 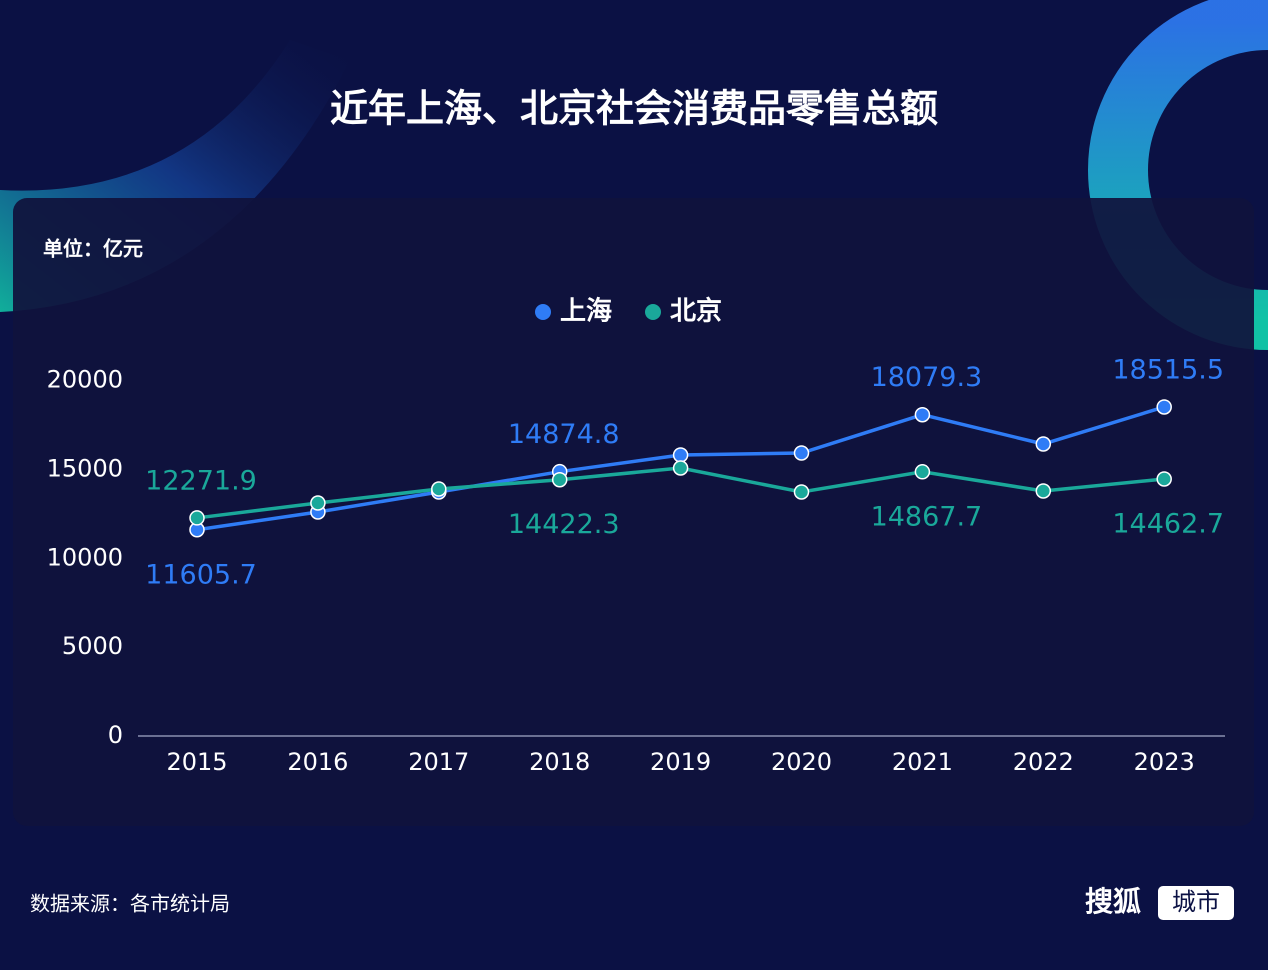 What do you see at coordinates (85, 380) in the screenshot?
I see `y-tick-label: 20000` at bounding box center [85, 380].